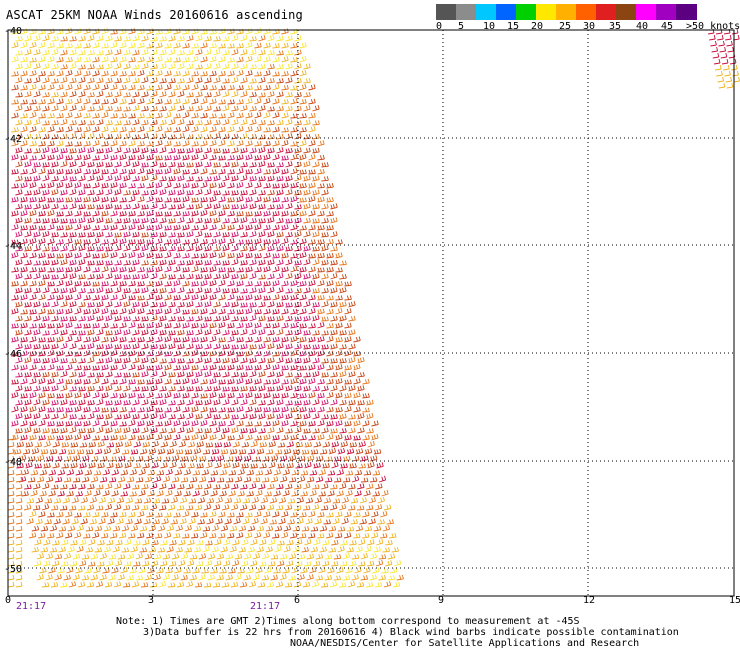 This screenshot has width=740, height=650. I want to click on scale-tick-label: 35, so click(615, 26).